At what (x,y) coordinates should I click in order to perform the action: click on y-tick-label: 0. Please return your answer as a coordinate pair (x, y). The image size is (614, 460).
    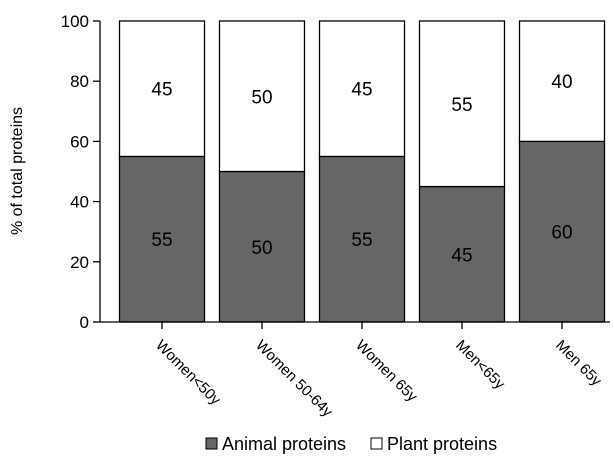
    Looking at the image, I should click on (84, 322).